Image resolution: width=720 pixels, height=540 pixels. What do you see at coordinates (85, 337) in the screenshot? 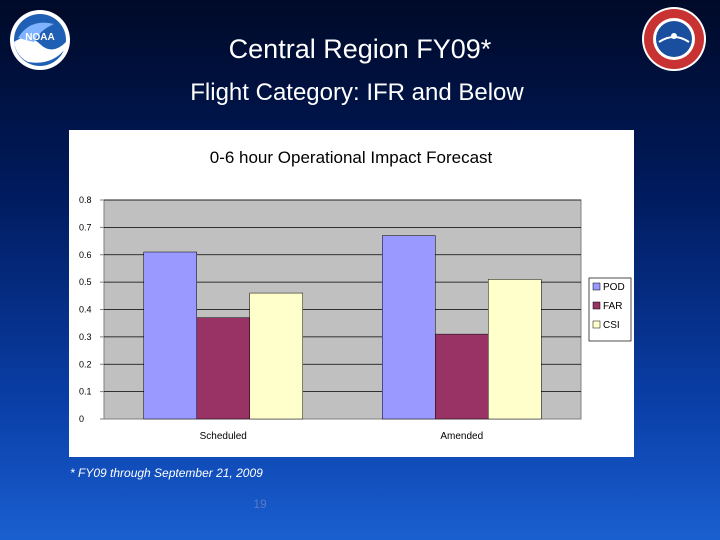
I see `y-tick-label: 0.3` at bounding box center [85, 337].